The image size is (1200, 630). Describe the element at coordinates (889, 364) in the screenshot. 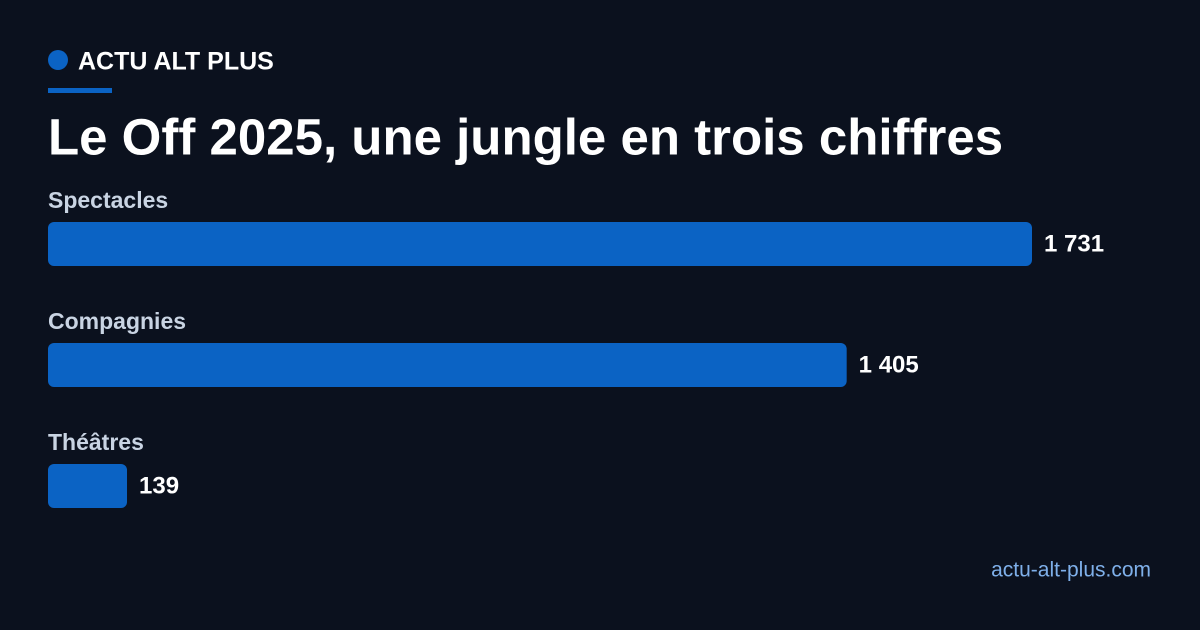

I see `value-label: 1 405` at that location.